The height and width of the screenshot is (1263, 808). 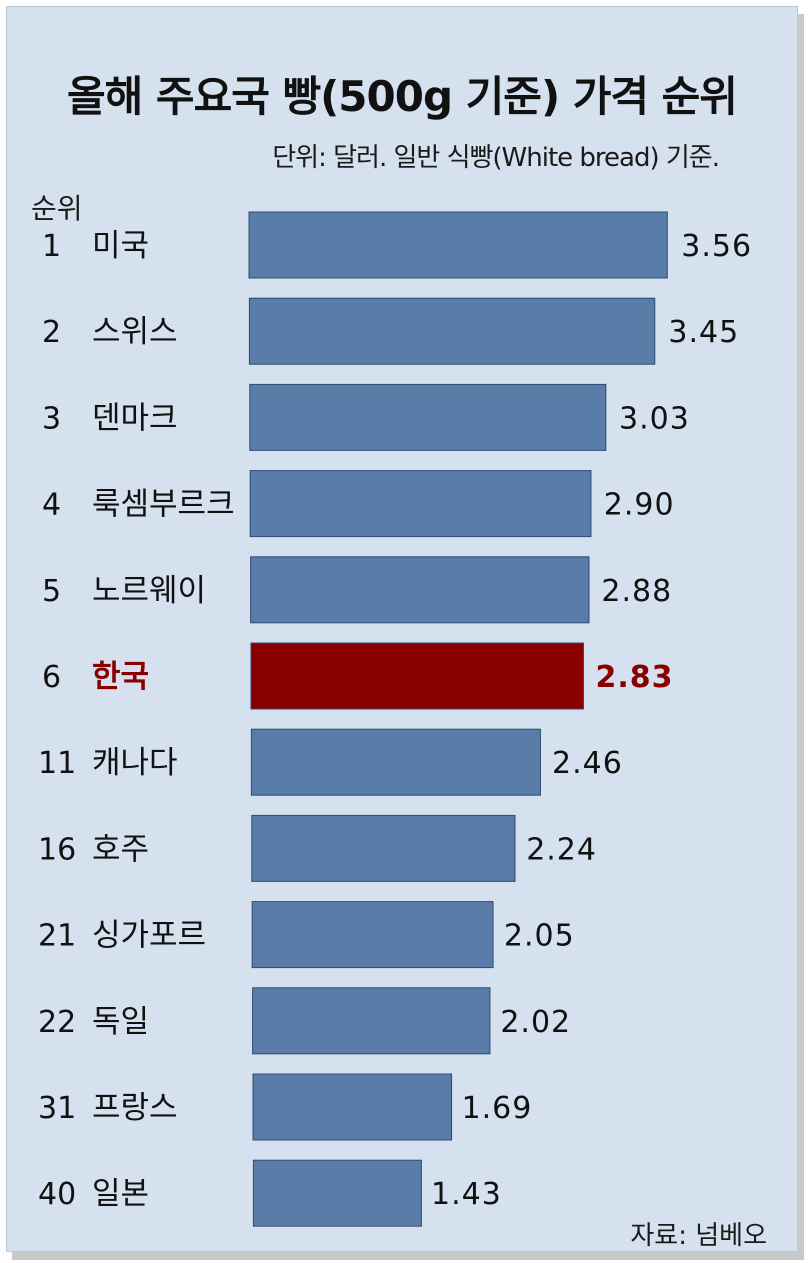 What do you see at coordinates (561, 849) in the screenshot?
I see `value-label: 2.24` at bounding box center [561, 849].